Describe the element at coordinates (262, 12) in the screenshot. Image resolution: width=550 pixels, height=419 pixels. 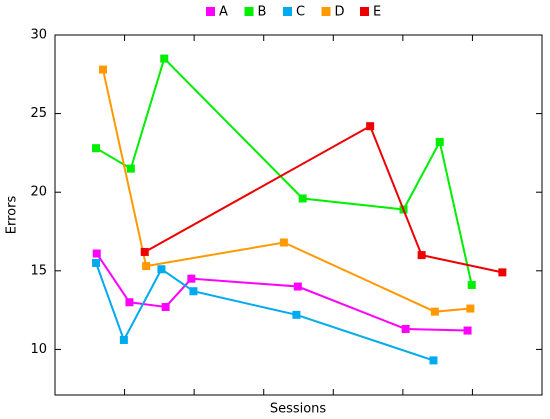
I see `legend-label: B` at that location.